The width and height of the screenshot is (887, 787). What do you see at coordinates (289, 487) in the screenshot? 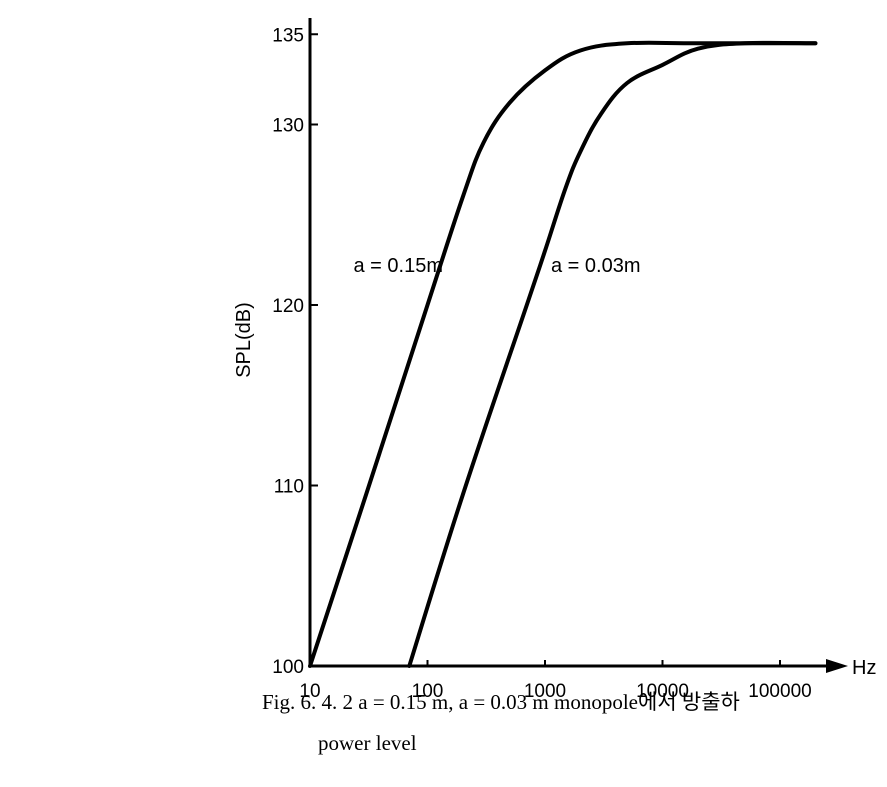
I see `y-tick-label: 110` at bounding box center [289, 487].